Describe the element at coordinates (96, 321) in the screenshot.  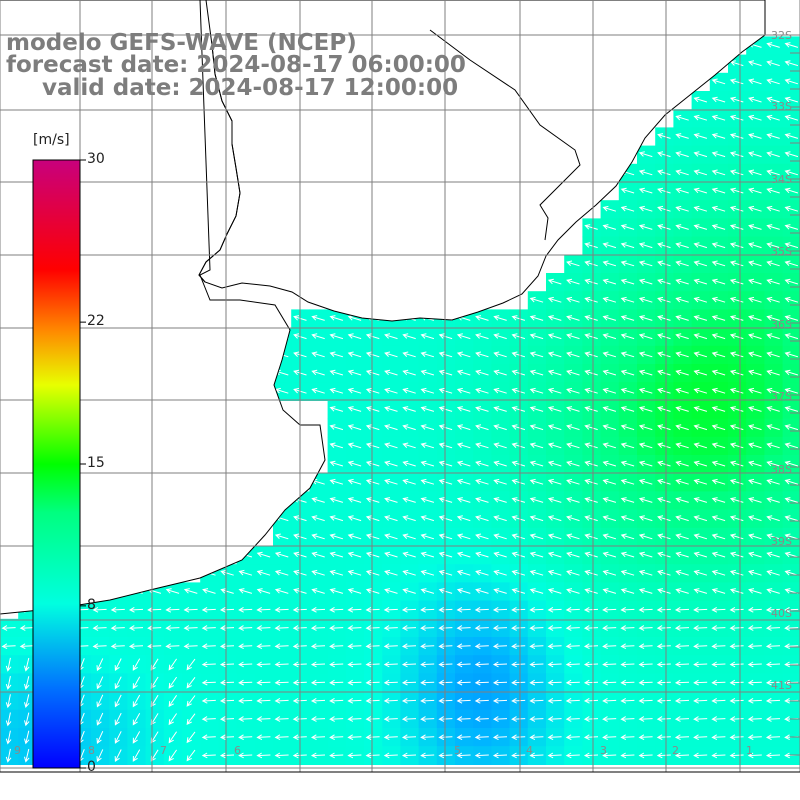
I see `colorbar-tick-label: 22` at that location.